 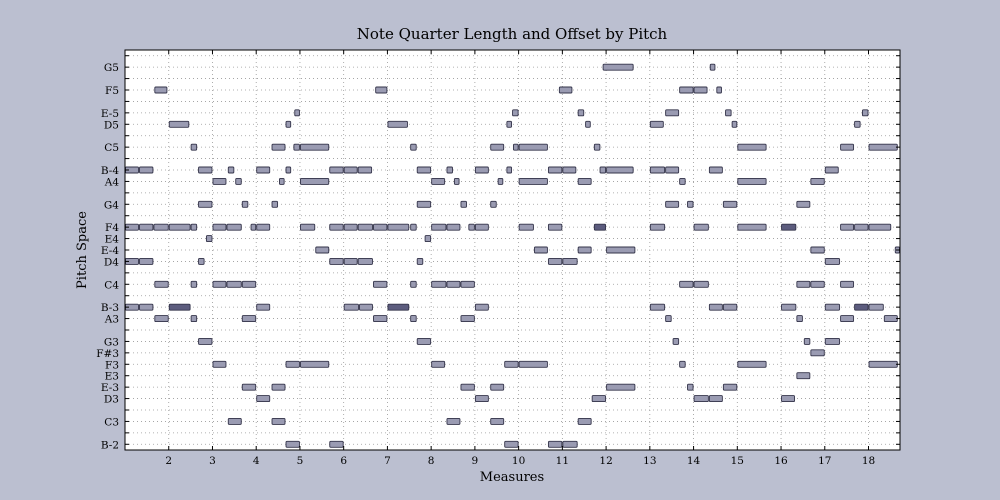 What do you see at coordinates (110, 388) in the screenshot?
I see `y-tick-label: E-3` at bounding box center [110, 388].